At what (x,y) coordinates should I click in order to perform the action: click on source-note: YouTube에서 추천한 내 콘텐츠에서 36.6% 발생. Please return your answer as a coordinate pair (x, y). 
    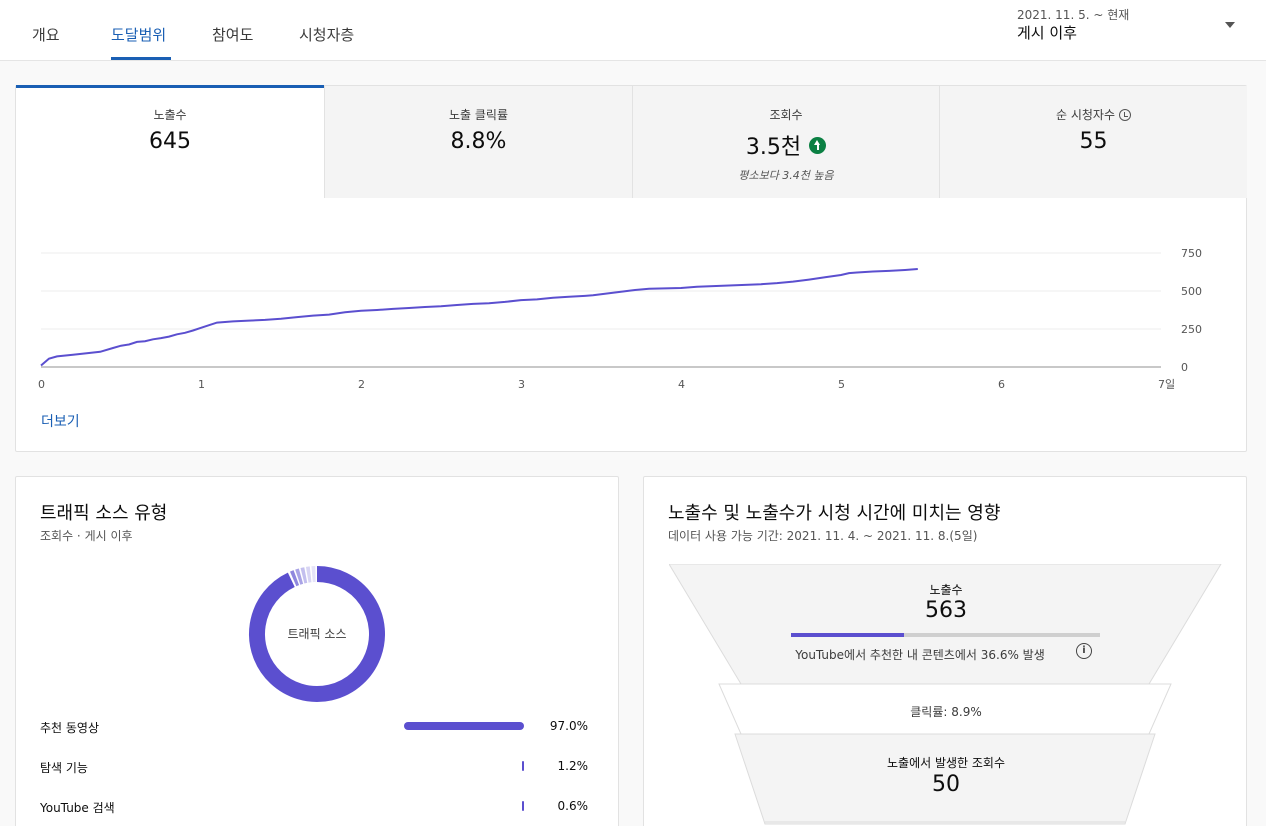
    Looking at the image, I should click on (920, 655).